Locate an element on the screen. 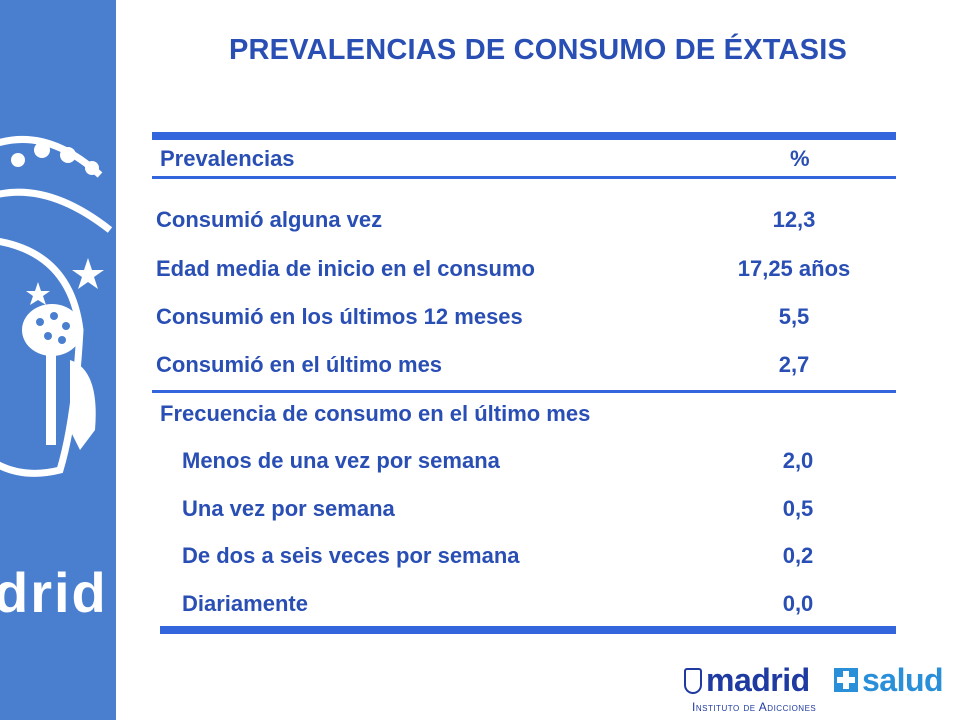 The width and height of the screenshot is (960, 720). row-label: De dos a seis veces por semana is located at coordinates (351, 555).